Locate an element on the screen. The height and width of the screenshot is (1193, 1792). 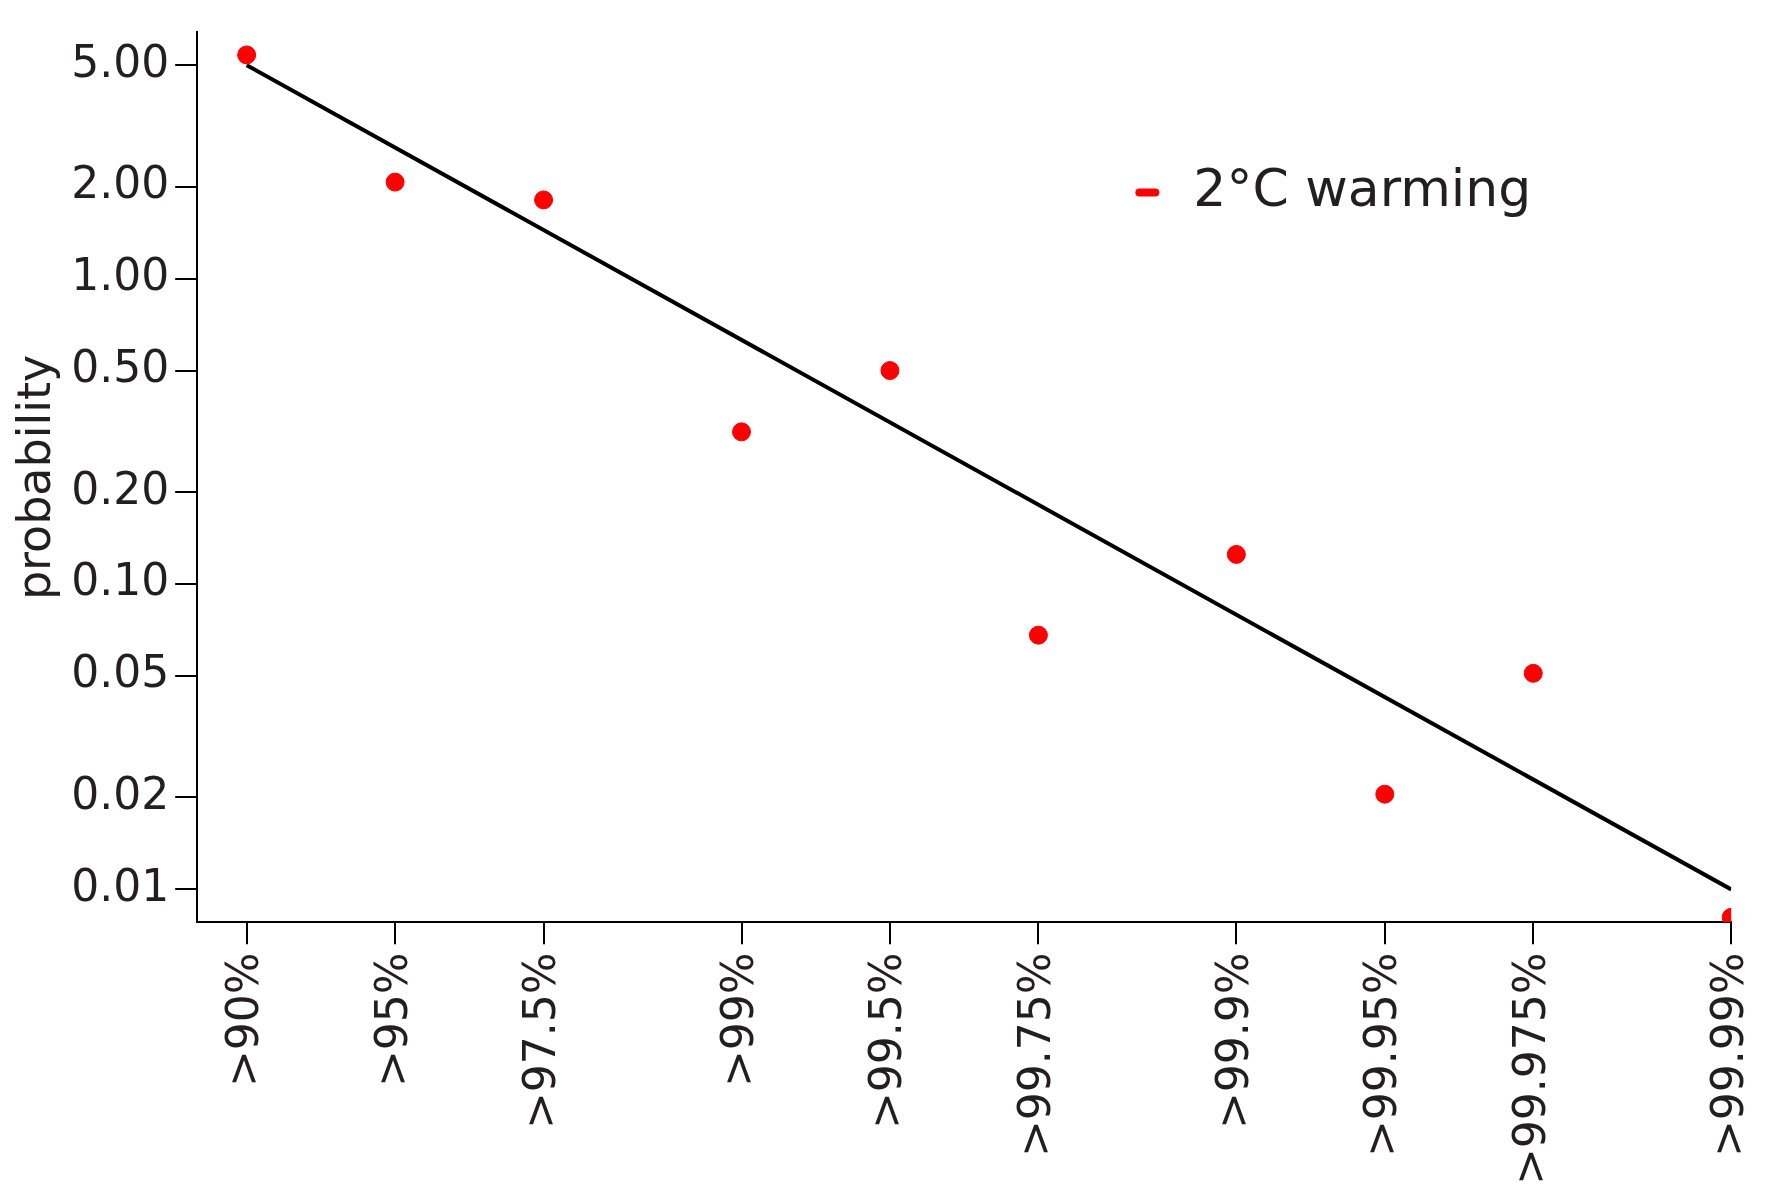
x-tick-label: >95% is located at coordinates (391, 1020).